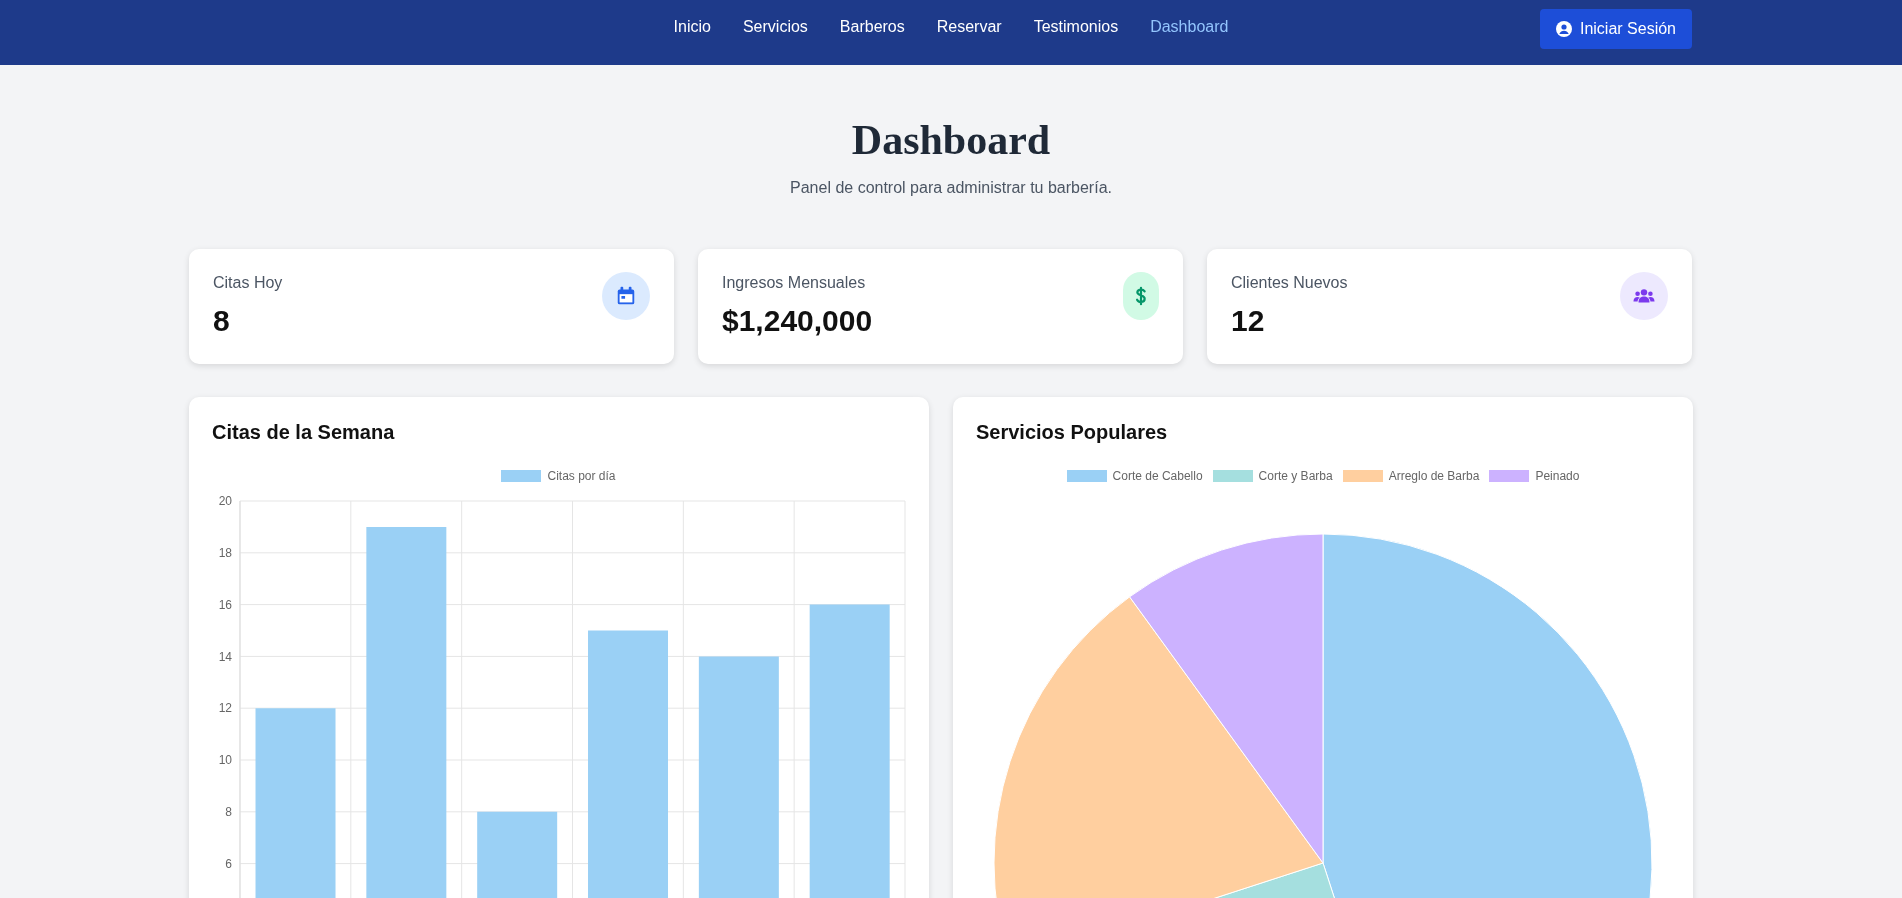 The width and height of the screenshot is (1902, 898). I want to click on legend-label: Arreglo de Barba, so click(1434, 476).